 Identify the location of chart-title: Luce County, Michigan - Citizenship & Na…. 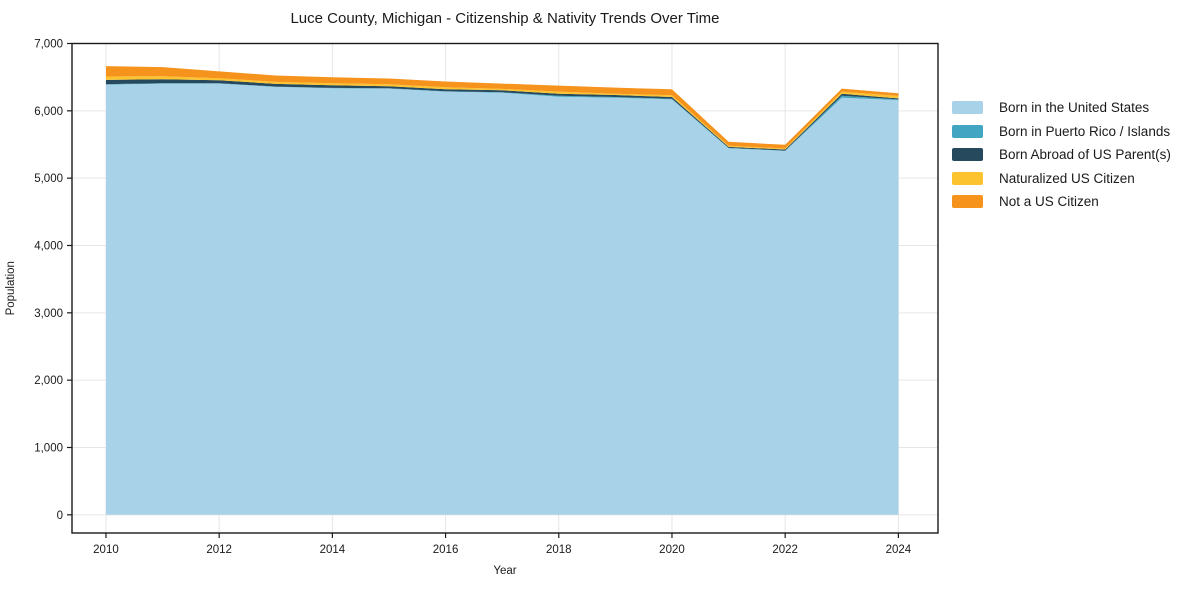
(505, 18).